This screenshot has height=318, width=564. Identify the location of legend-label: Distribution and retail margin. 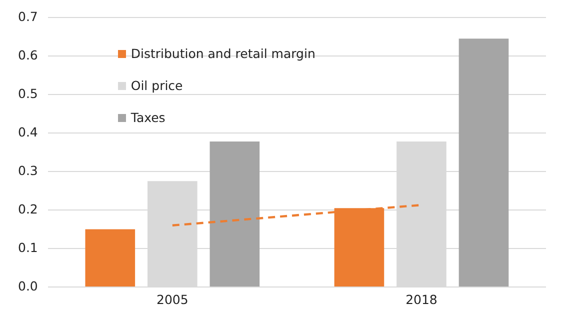
(223, 53).